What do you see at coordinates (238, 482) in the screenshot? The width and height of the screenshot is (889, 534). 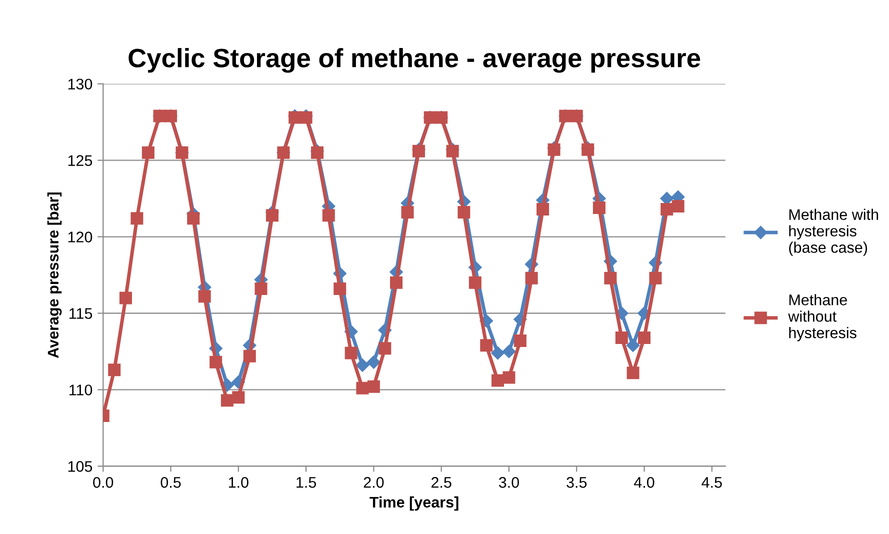 I see `x-tick-label: 1.0` at bounding box center [238, 482].